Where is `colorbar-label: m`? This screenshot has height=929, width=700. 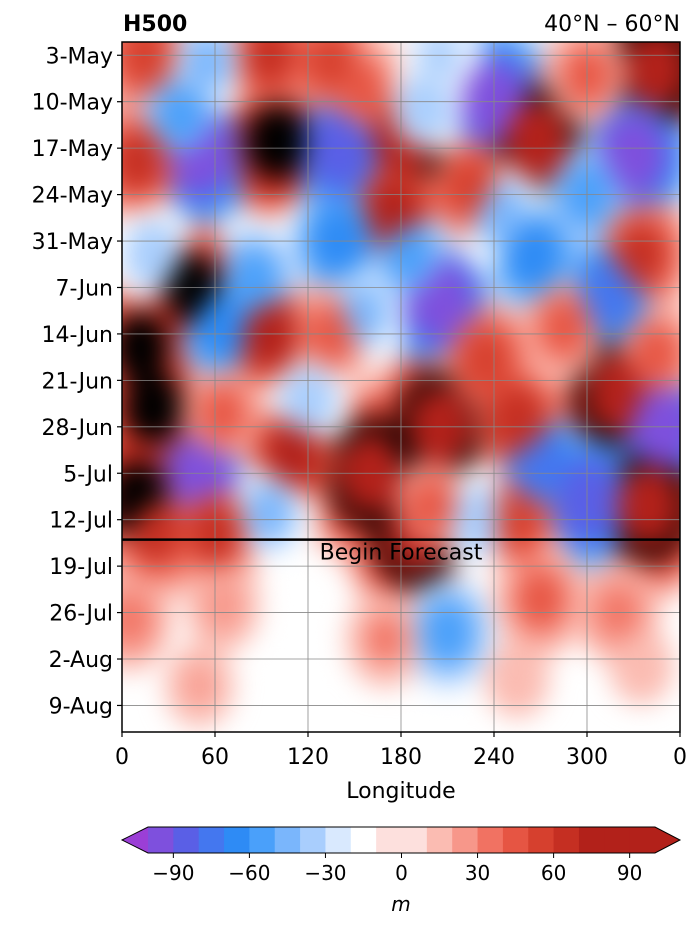 colorbar-label: m is located at coordinates (400, 904).